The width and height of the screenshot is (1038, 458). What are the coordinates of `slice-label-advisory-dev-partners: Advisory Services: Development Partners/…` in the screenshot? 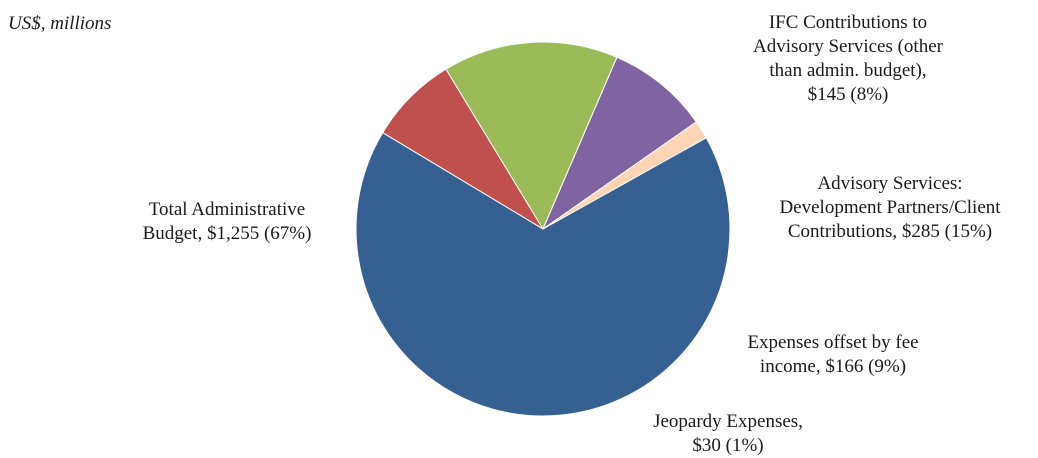 It's located at (890, 208).